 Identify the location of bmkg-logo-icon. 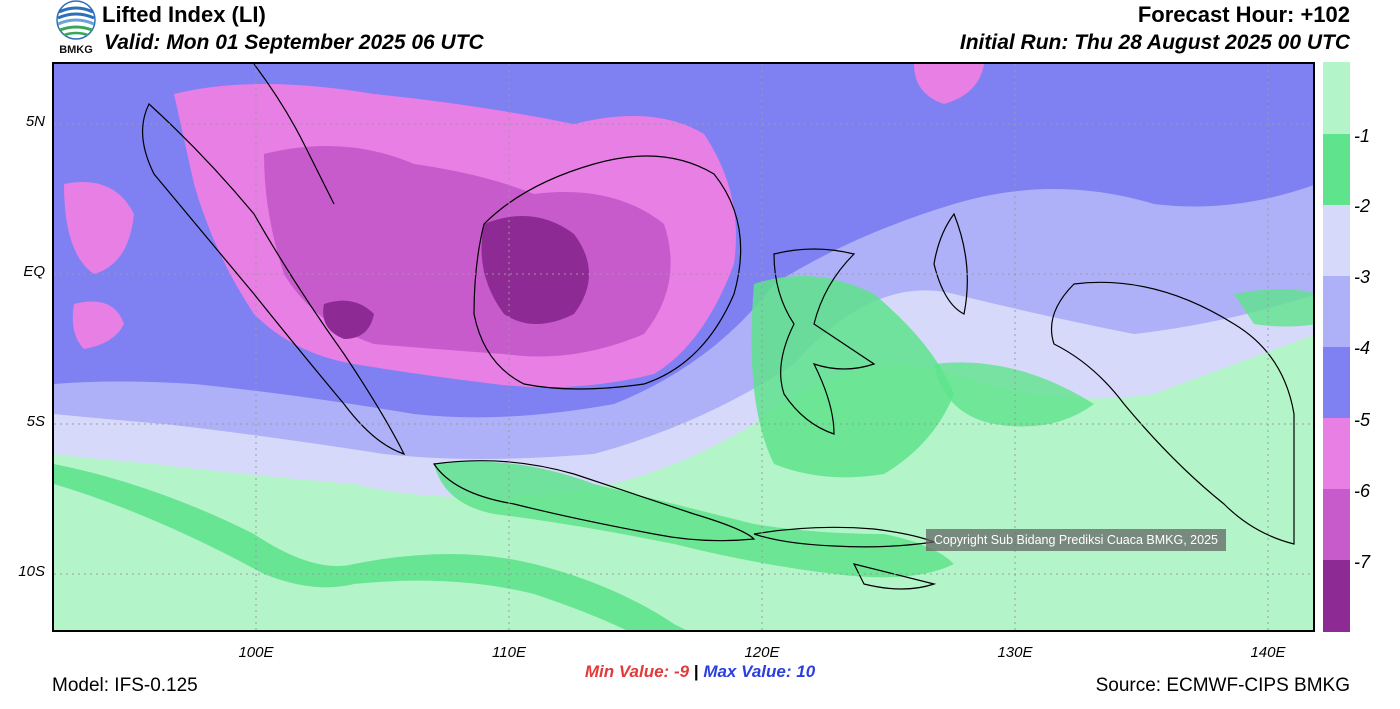
(76, 20).